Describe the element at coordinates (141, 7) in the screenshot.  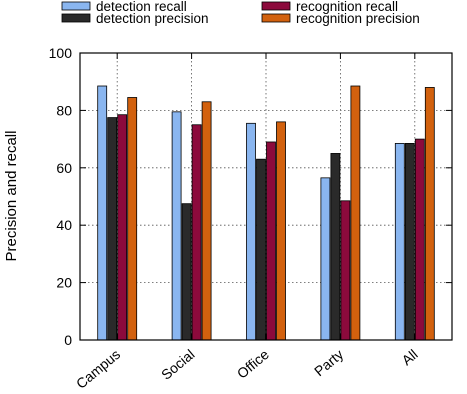
I see `legend-label: detection recall` at that location.